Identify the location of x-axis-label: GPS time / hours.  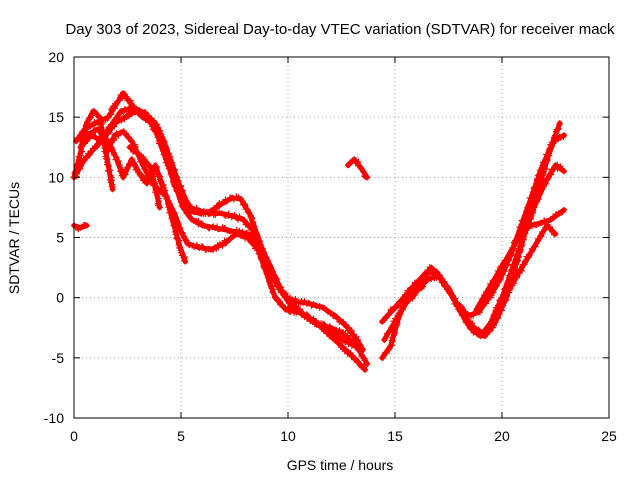
(340, 465).